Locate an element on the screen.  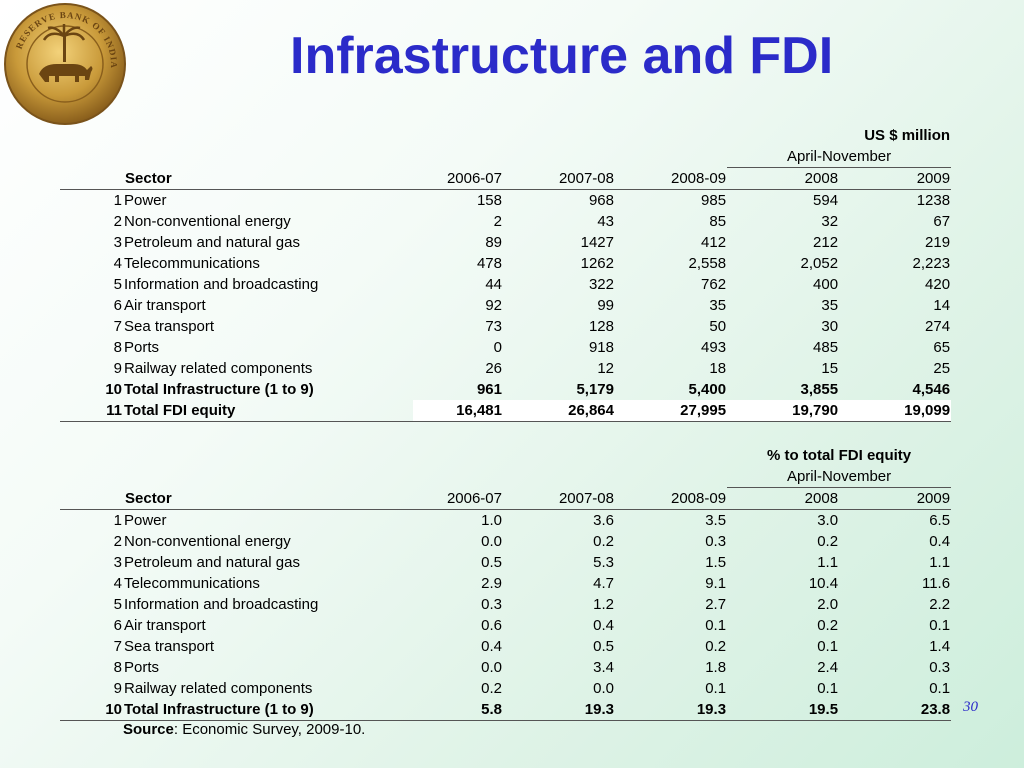
row-index: 2 is located at coordinates (117, 221).